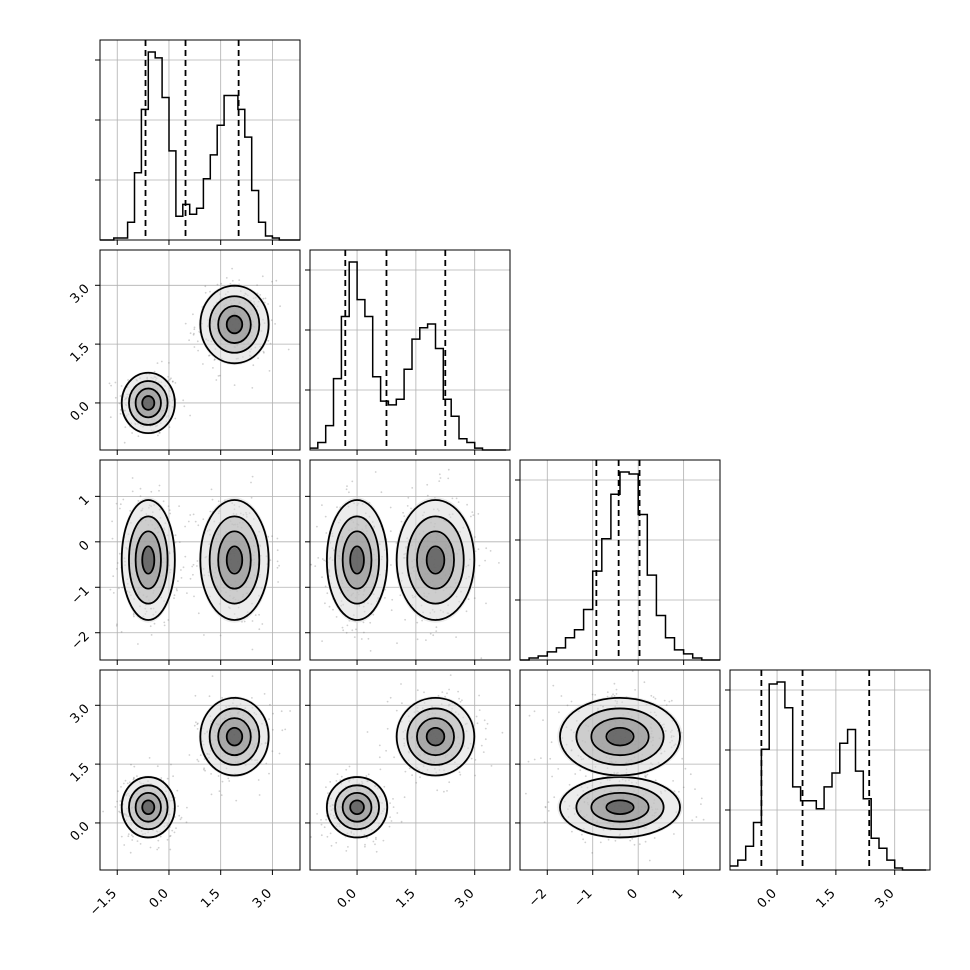 The image size is (970, 970). What do you see at coordinates (347, 898) in the screenshot?
I see `x-tick-label: 0.0` at bounding box center [347, 898].